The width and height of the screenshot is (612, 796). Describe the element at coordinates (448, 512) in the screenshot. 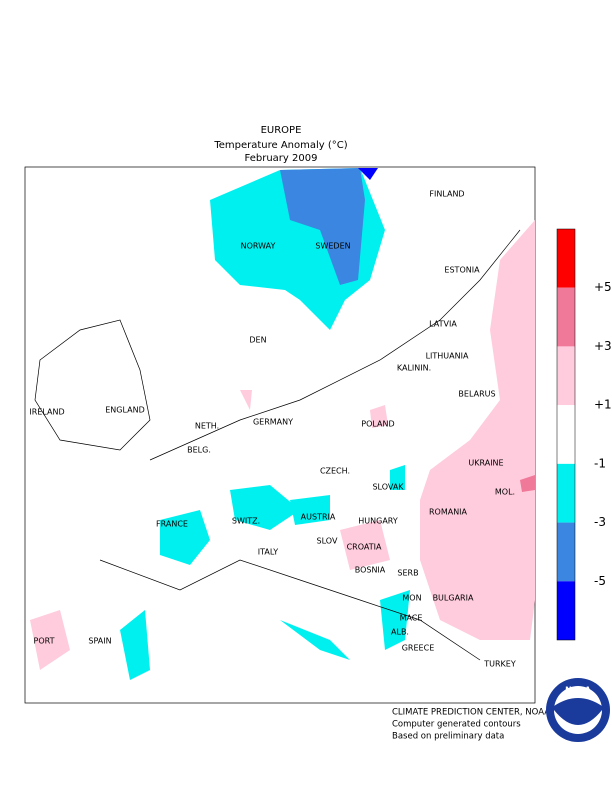

I see `country-label: ROMANIA` at that location.